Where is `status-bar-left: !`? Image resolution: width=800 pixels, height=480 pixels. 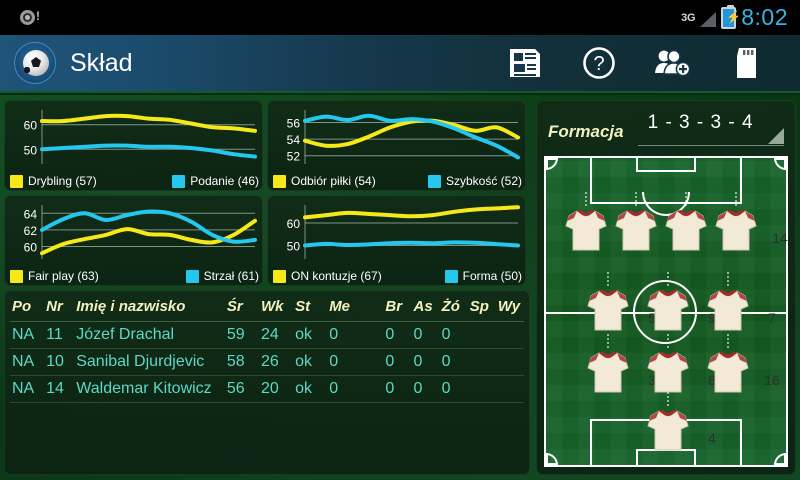
status-bar-left: ! is located at coordinates (20, 18).